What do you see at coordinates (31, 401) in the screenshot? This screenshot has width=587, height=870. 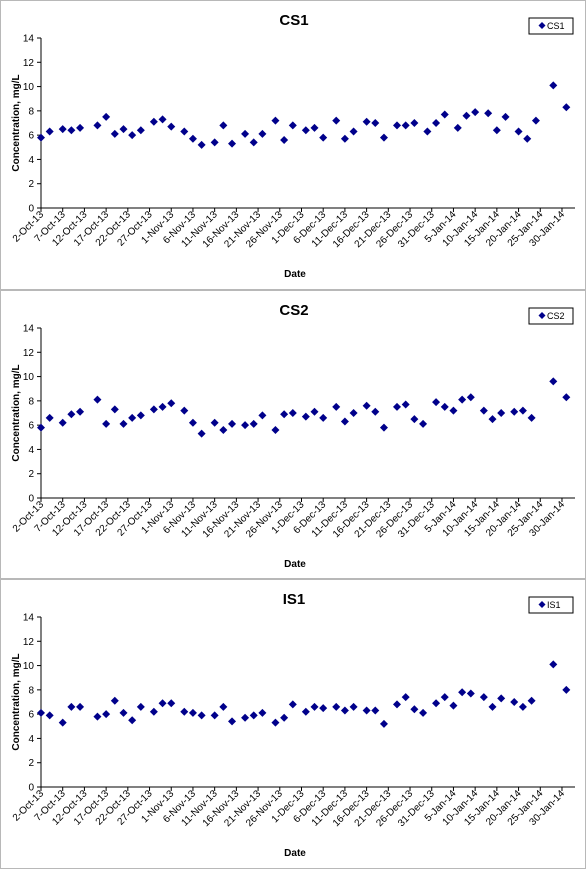 I see `y-tick-label: 8` at bounding box center [31, 401].